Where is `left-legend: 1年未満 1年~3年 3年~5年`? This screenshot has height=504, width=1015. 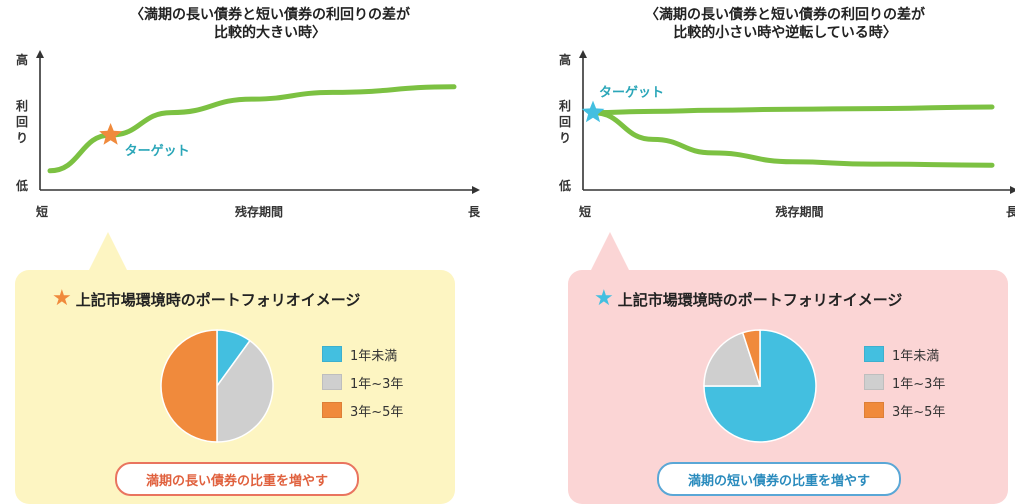
left-legend: 1年未満 1年~3年 3年~5年 is located at coordinates (362, 382).